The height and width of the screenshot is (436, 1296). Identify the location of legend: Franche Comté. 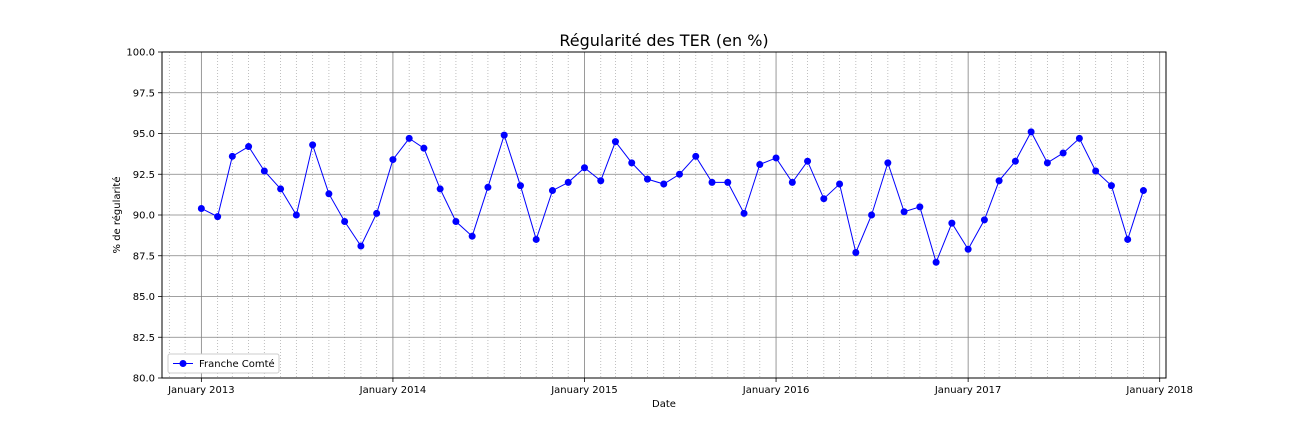
(223, 363).